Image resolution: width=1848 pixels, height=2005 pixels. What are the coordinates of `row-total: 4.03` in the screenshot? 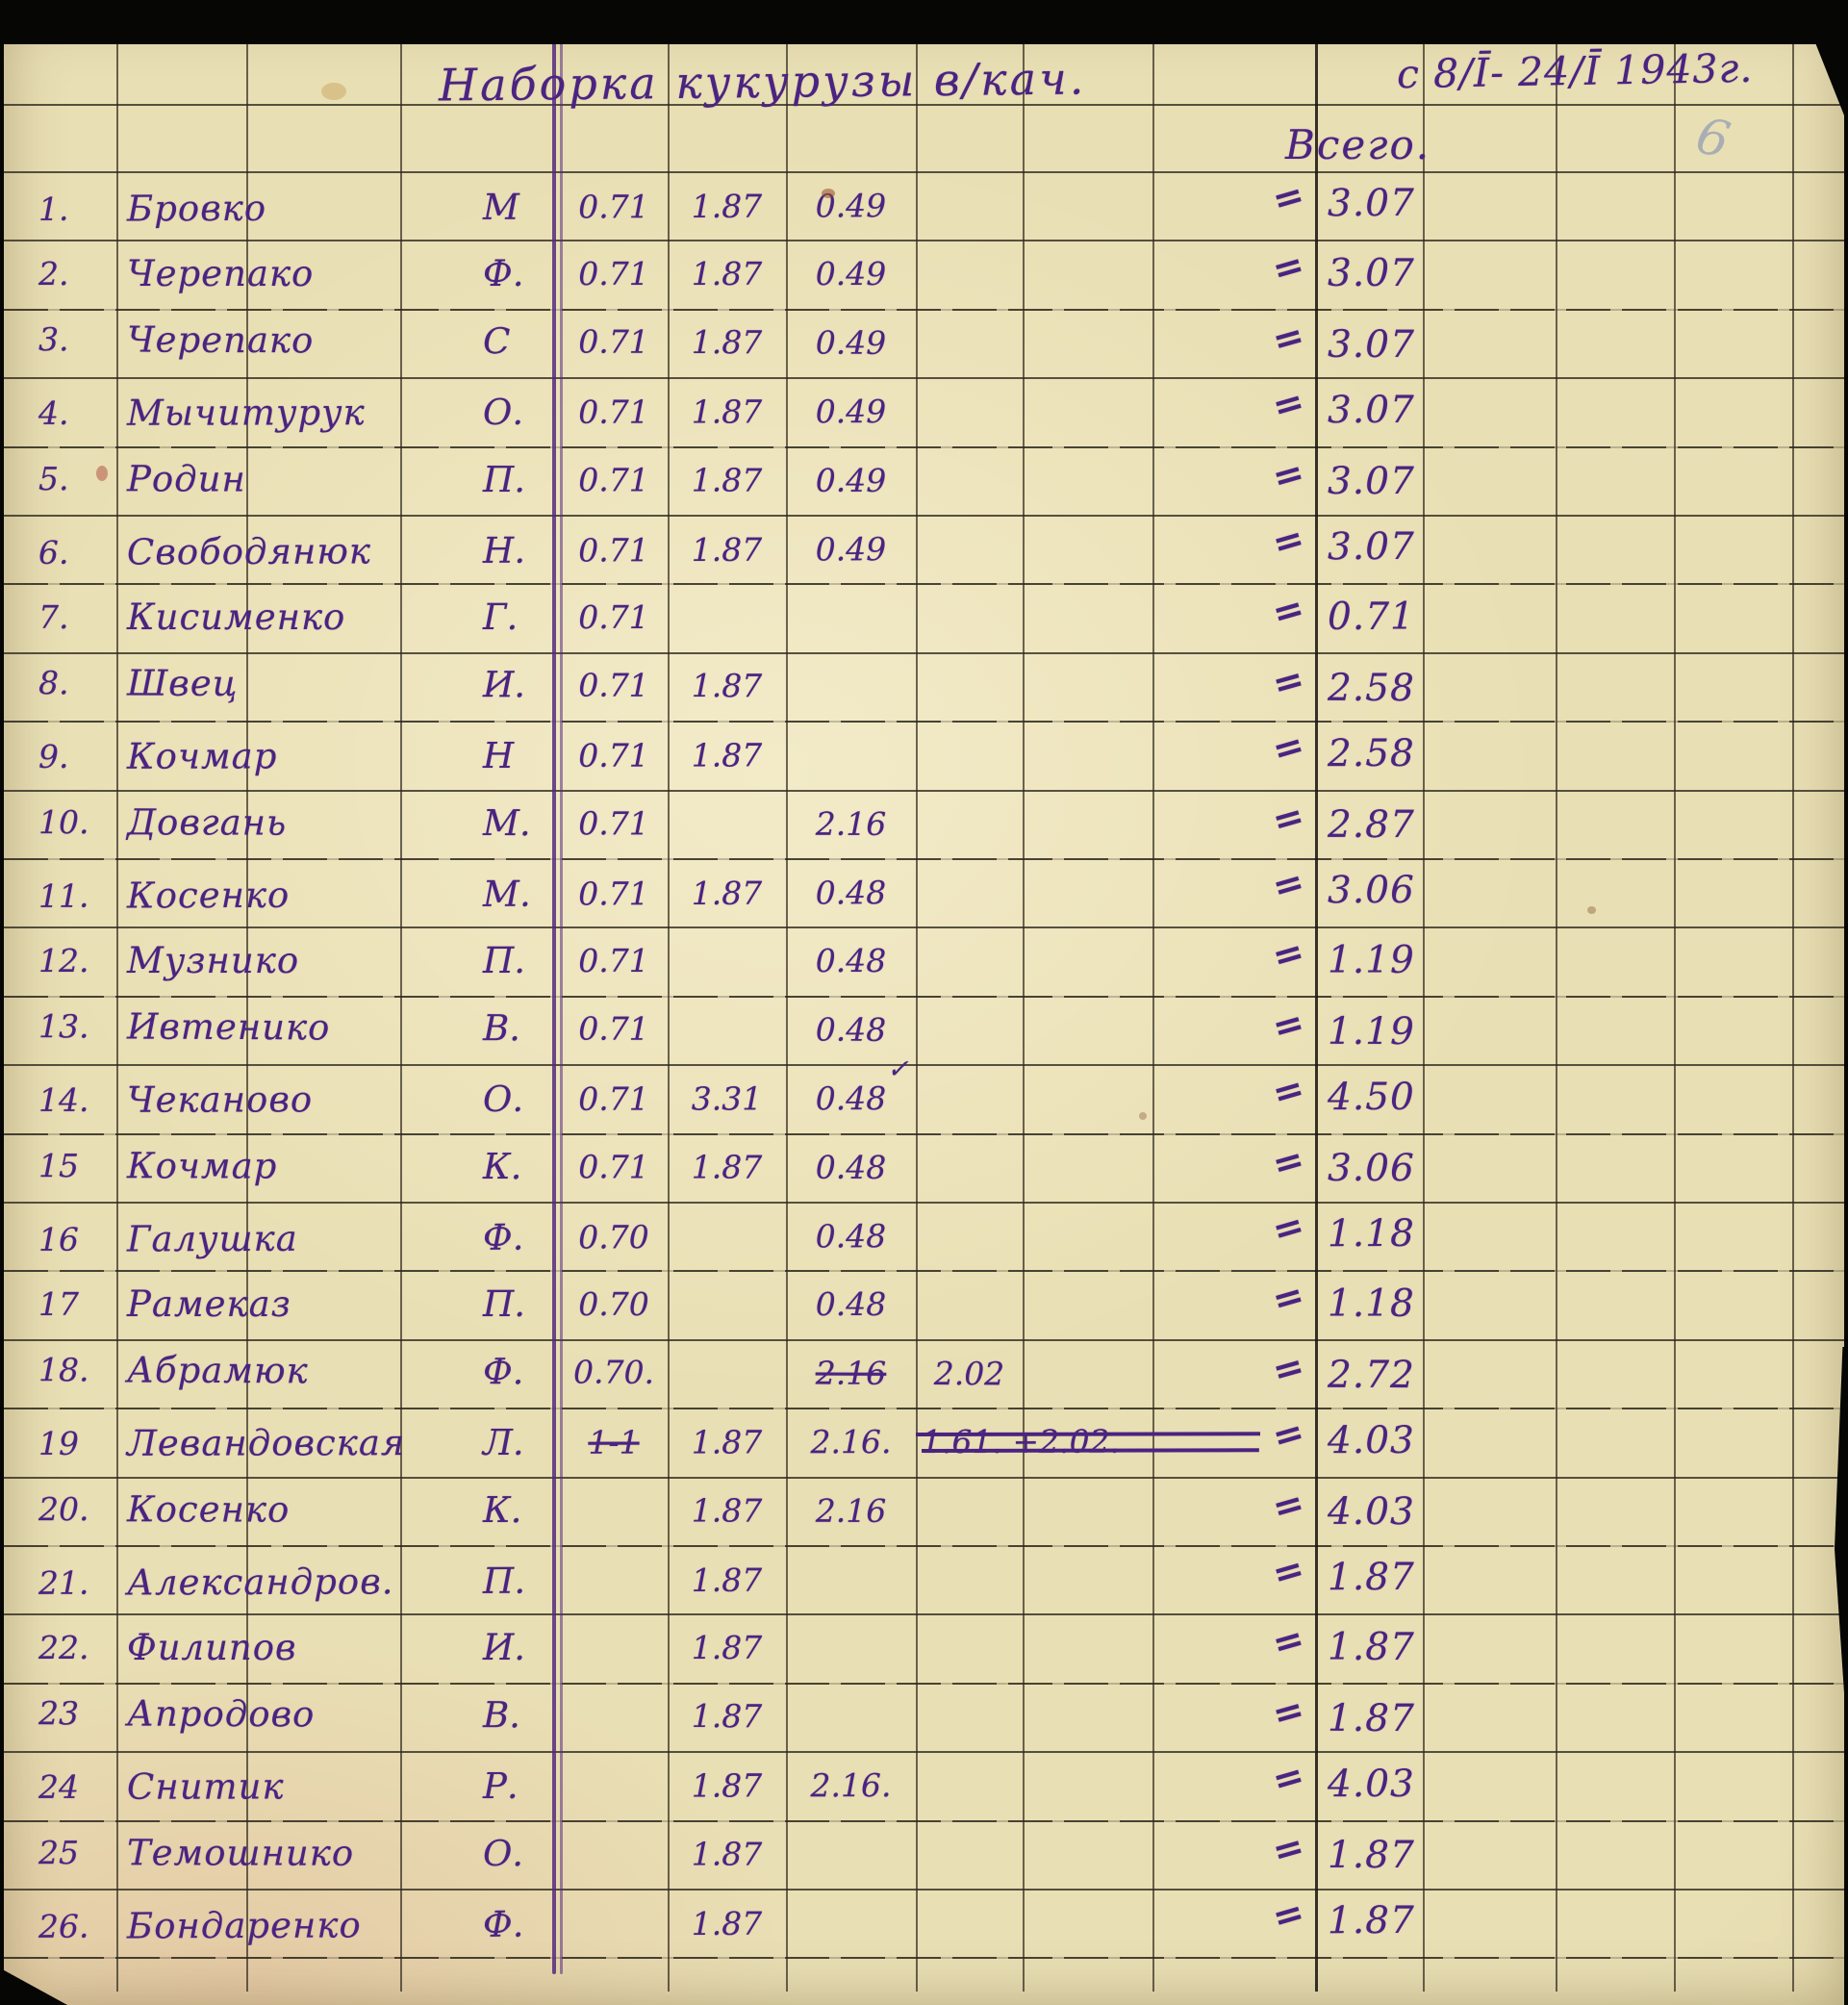 It's located at (1371, 1441).